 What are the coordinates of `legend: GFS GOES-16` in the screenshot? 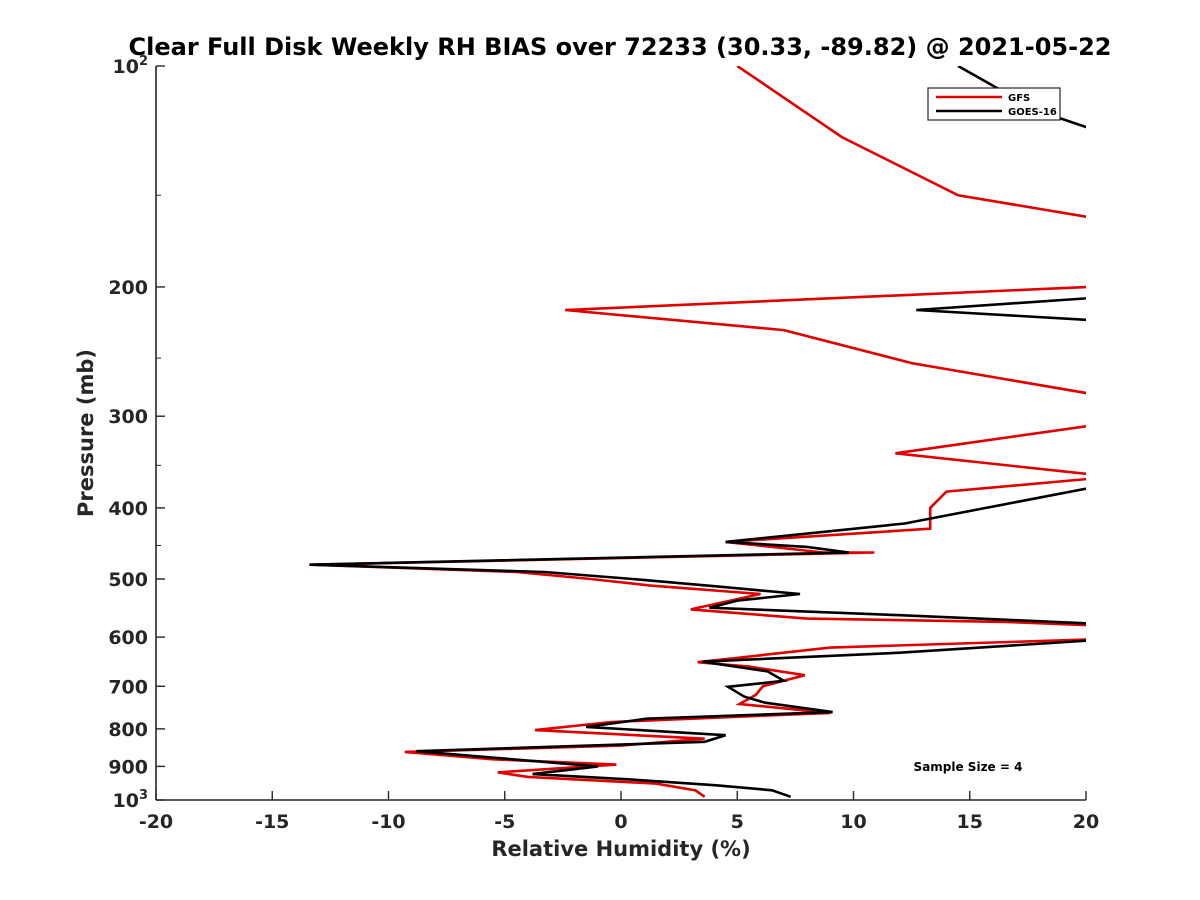 It's located at (994, 104).